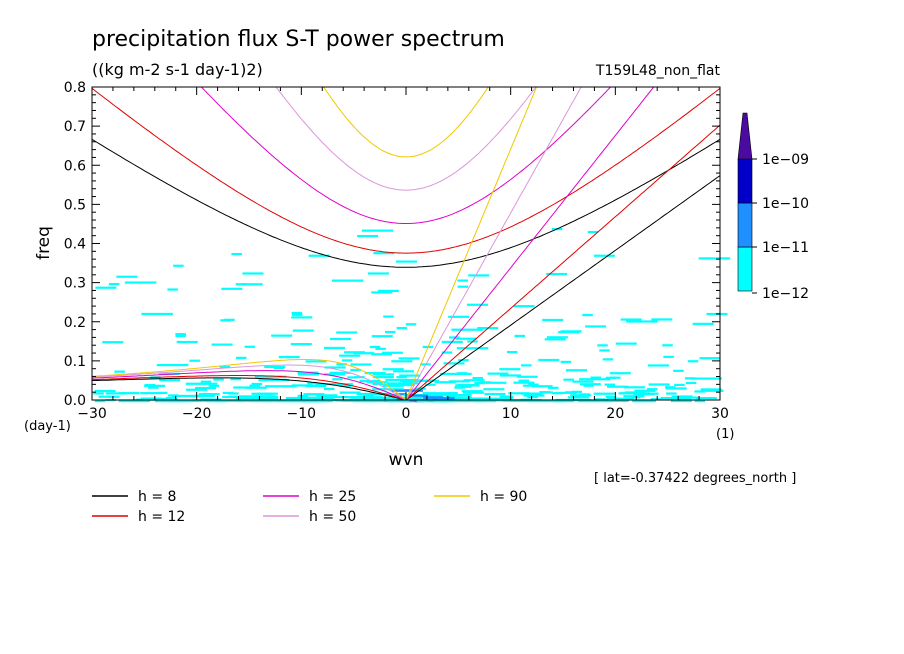  I want to click on y-tick-label: 0.0, so click(75, 401).